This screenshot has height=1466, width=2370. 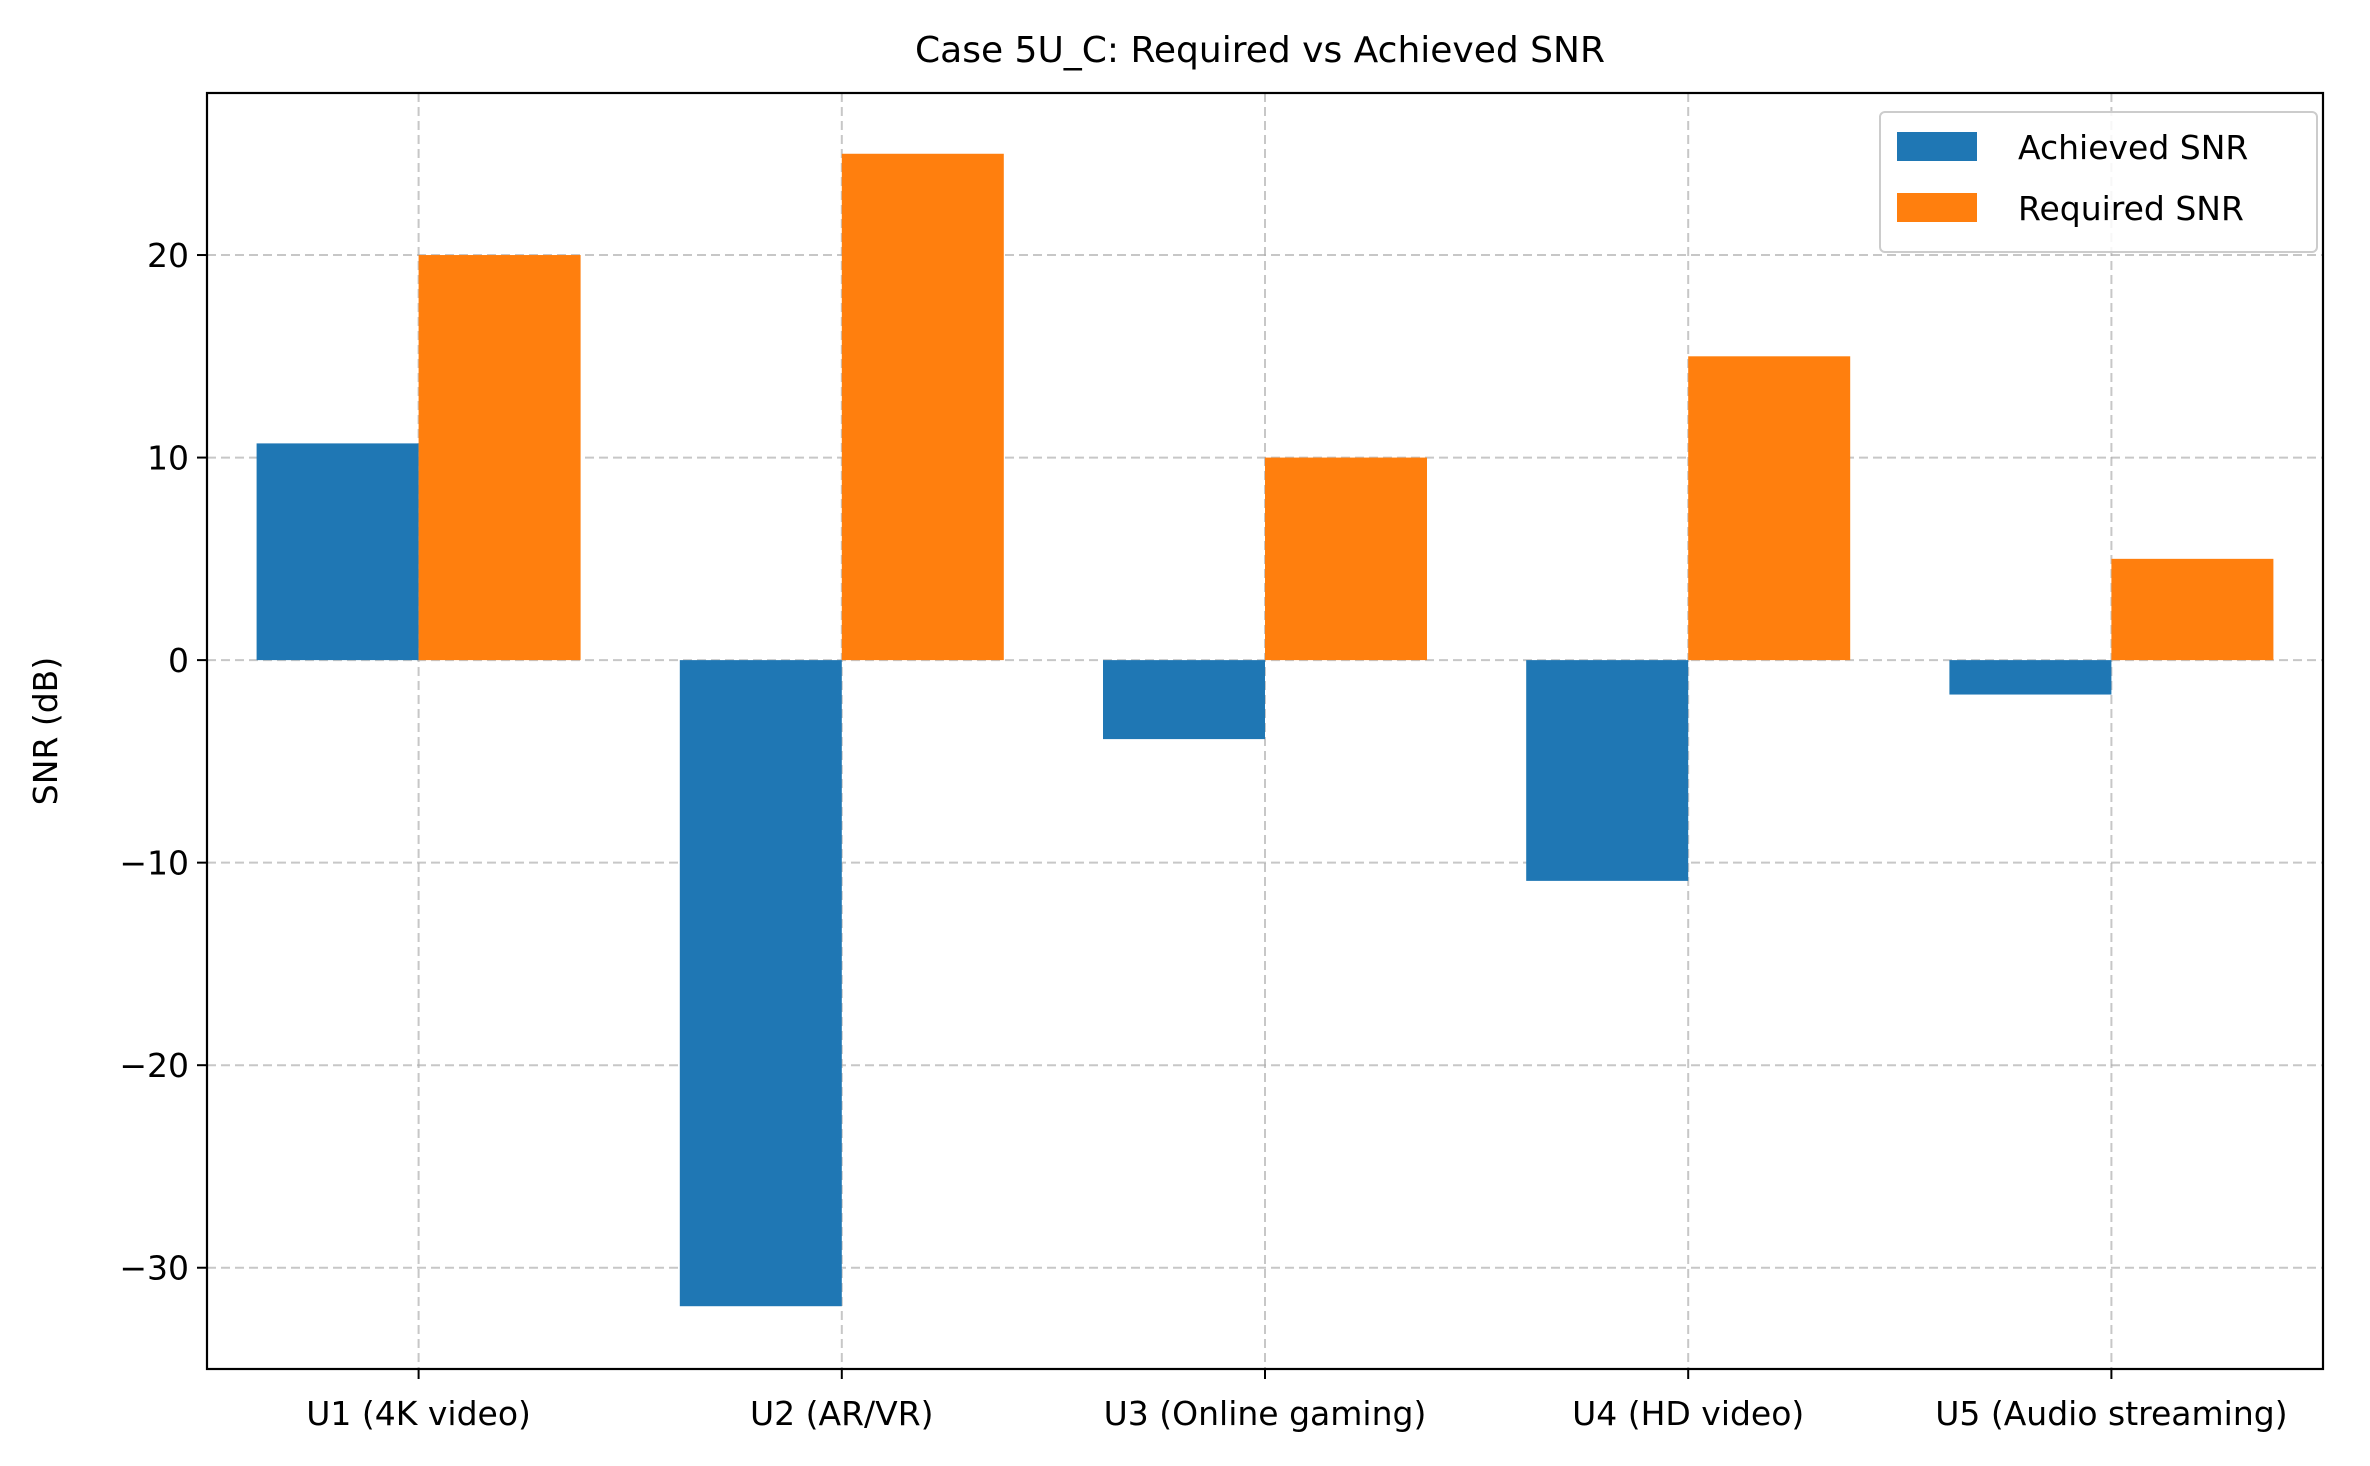 What do you see at coordinates (1937, 146) in the screenshot?
I see `legend-swatch-achieved` at bounding box center [1937, 146].